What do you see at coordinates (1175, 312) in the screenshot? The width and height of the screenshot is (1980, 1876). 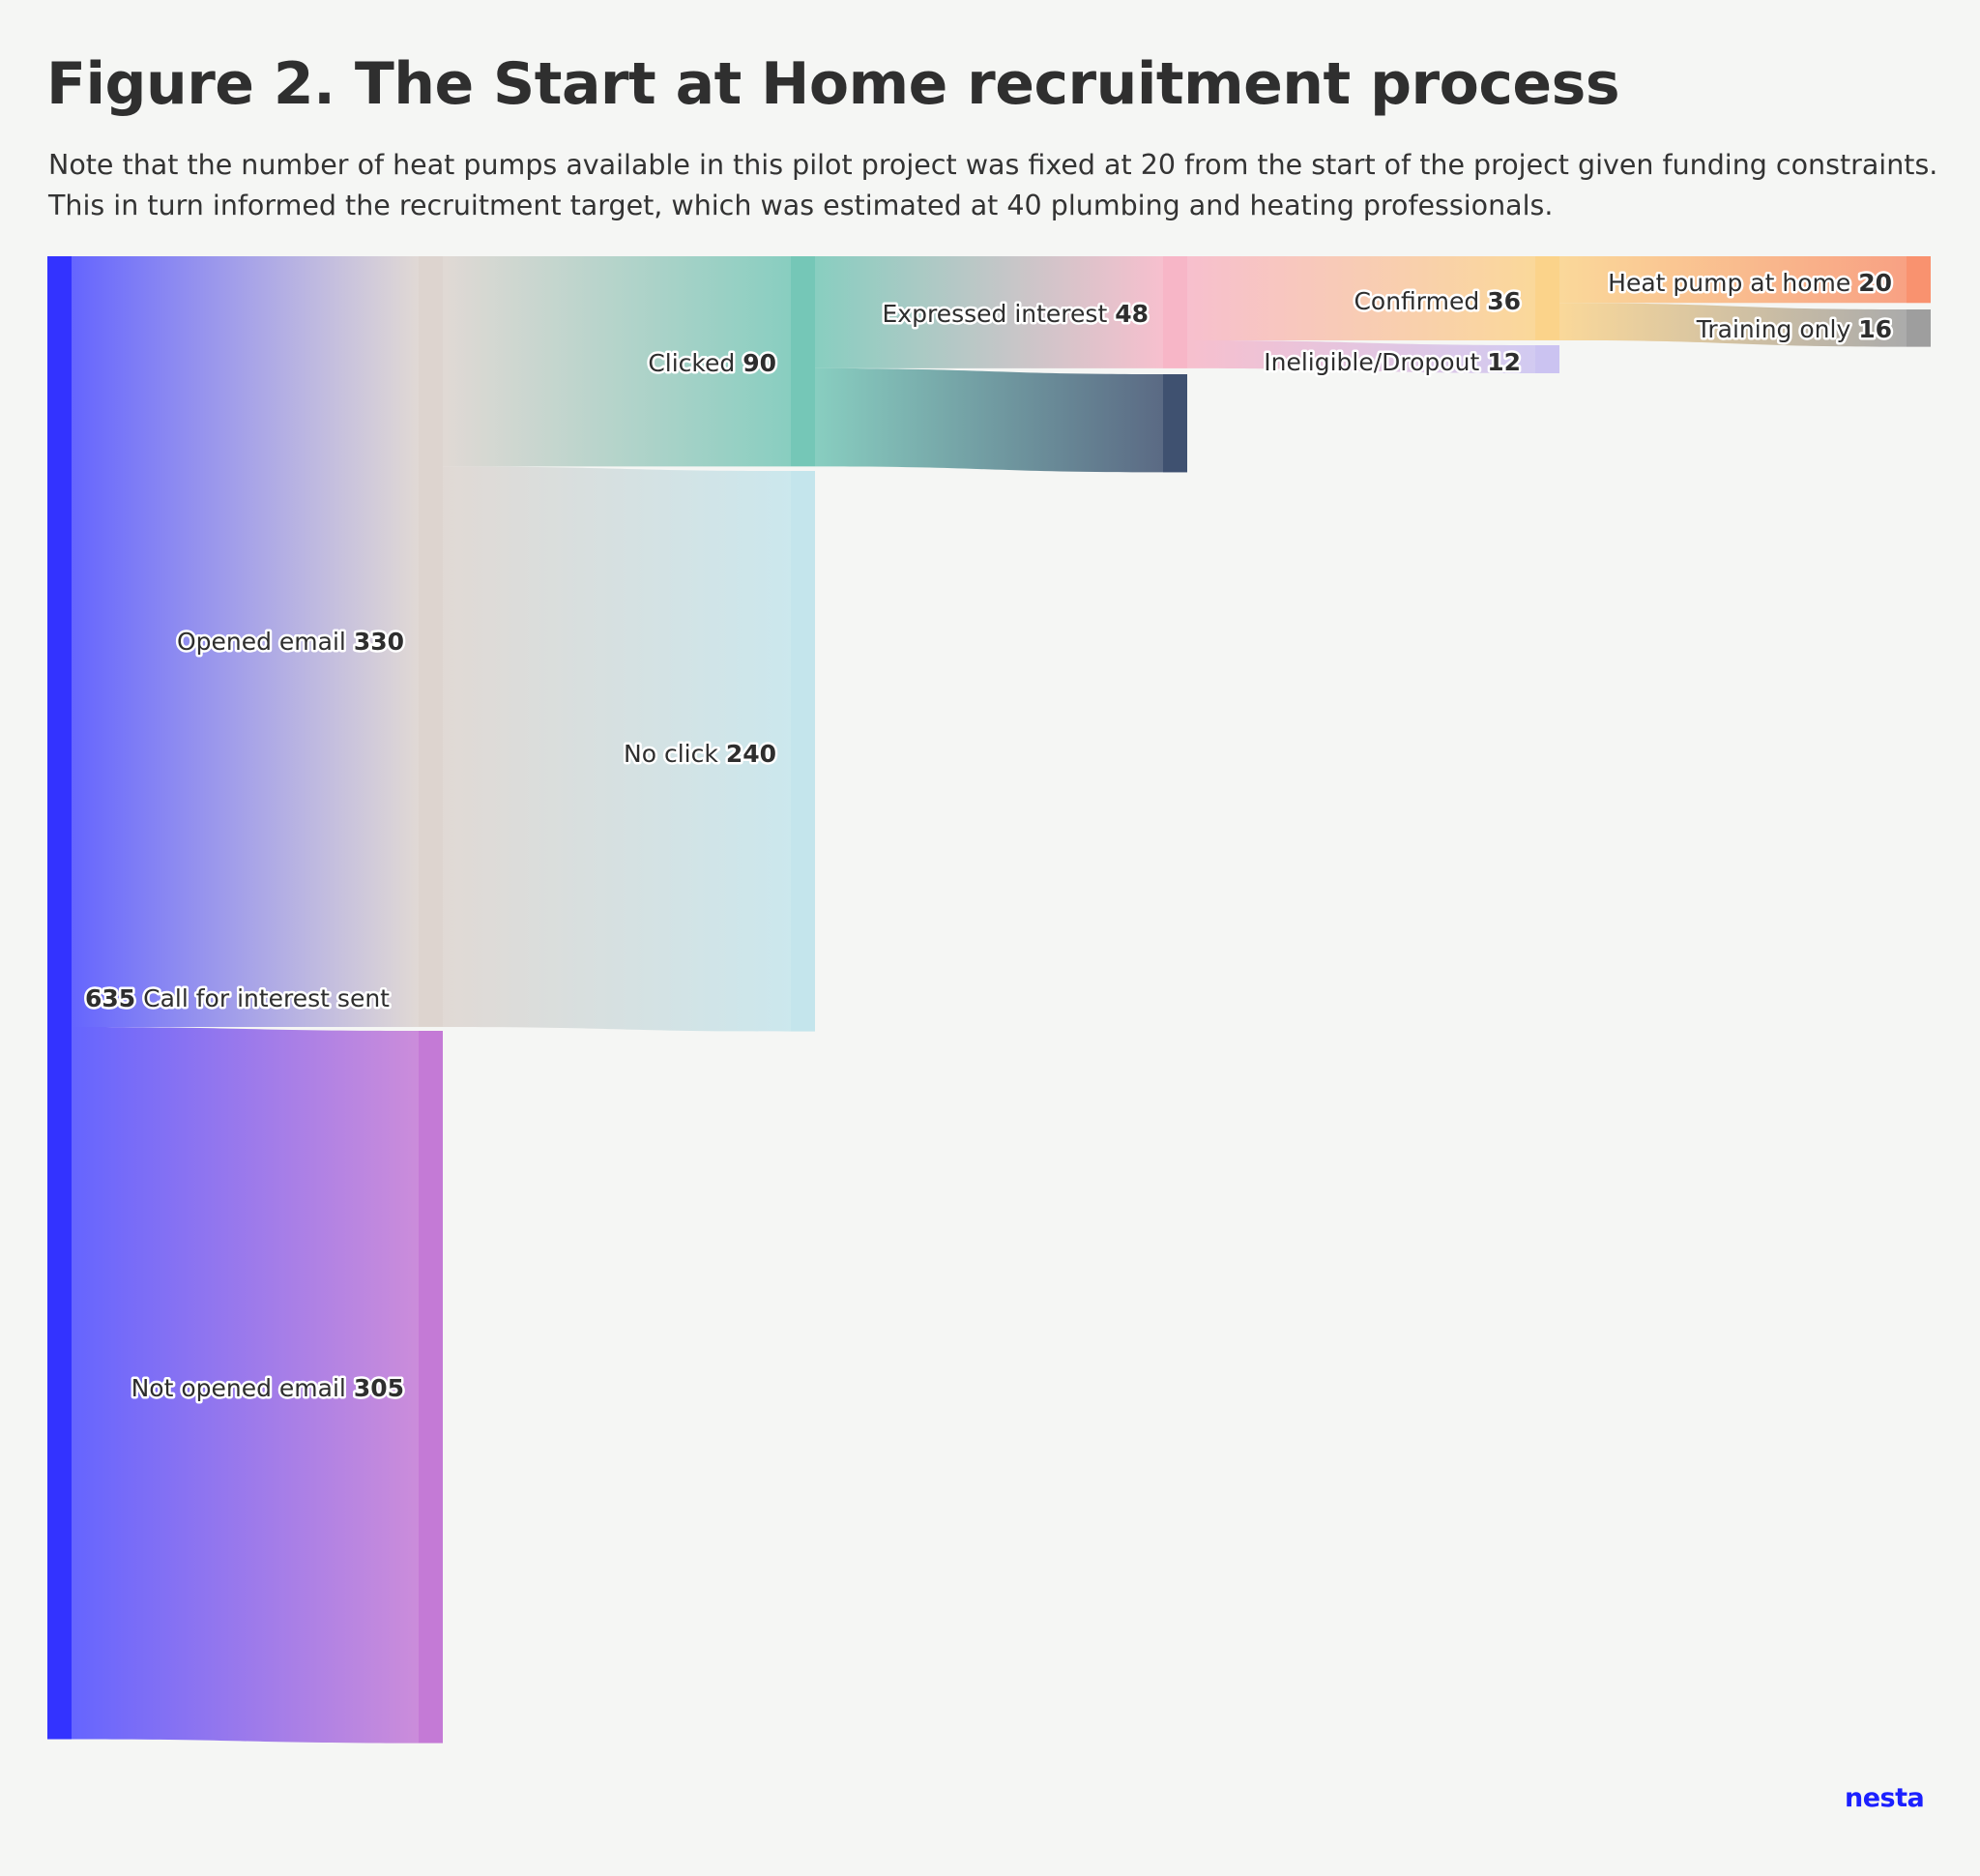 I see `node-interest` at bounding box center [1175, 312].